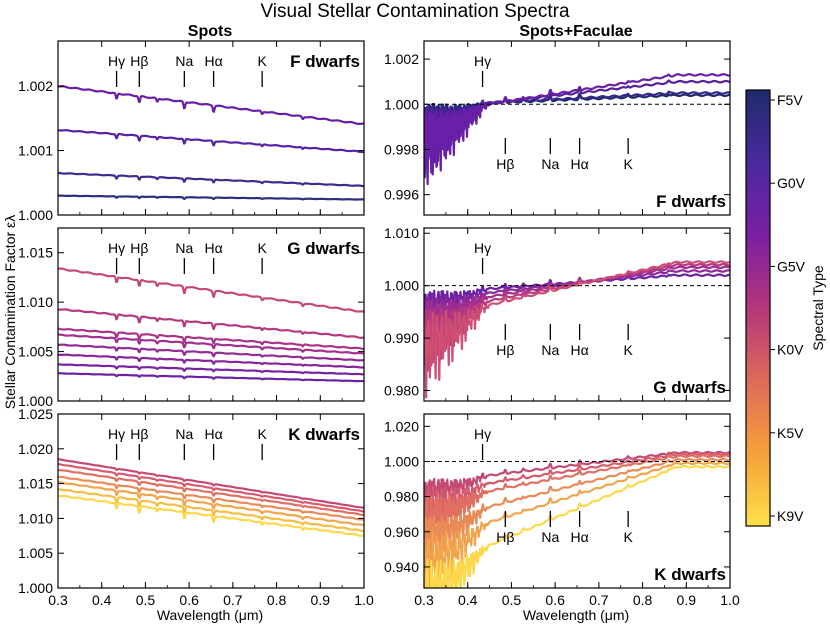  Describe the element at coordinates (790, 433) in the screenshot. I see `colorbar-tick-label: K5V` at that location.